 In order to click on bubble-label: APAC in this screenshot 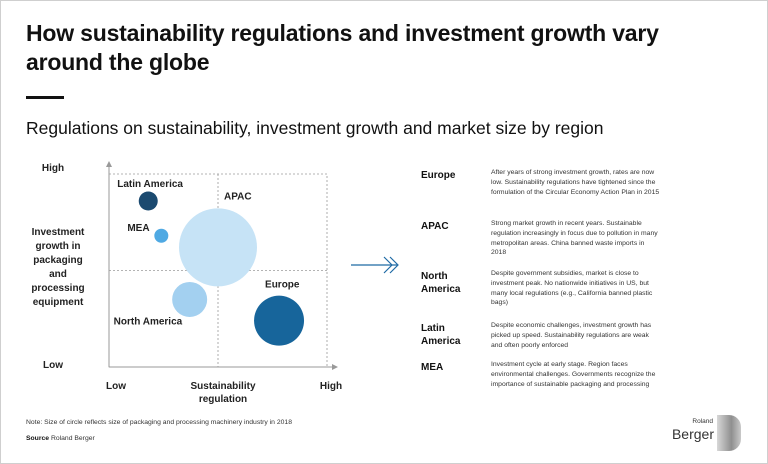, I will do `click(238, 196)`.